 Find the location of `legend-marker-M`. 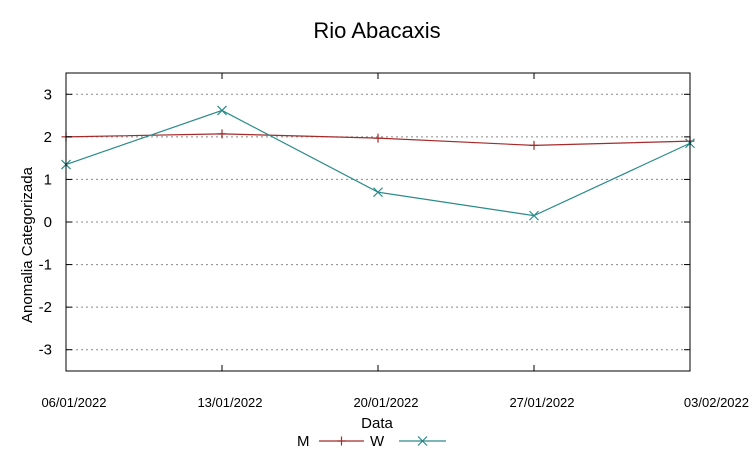

legend-marker-M is located at coordinates (341, 441).